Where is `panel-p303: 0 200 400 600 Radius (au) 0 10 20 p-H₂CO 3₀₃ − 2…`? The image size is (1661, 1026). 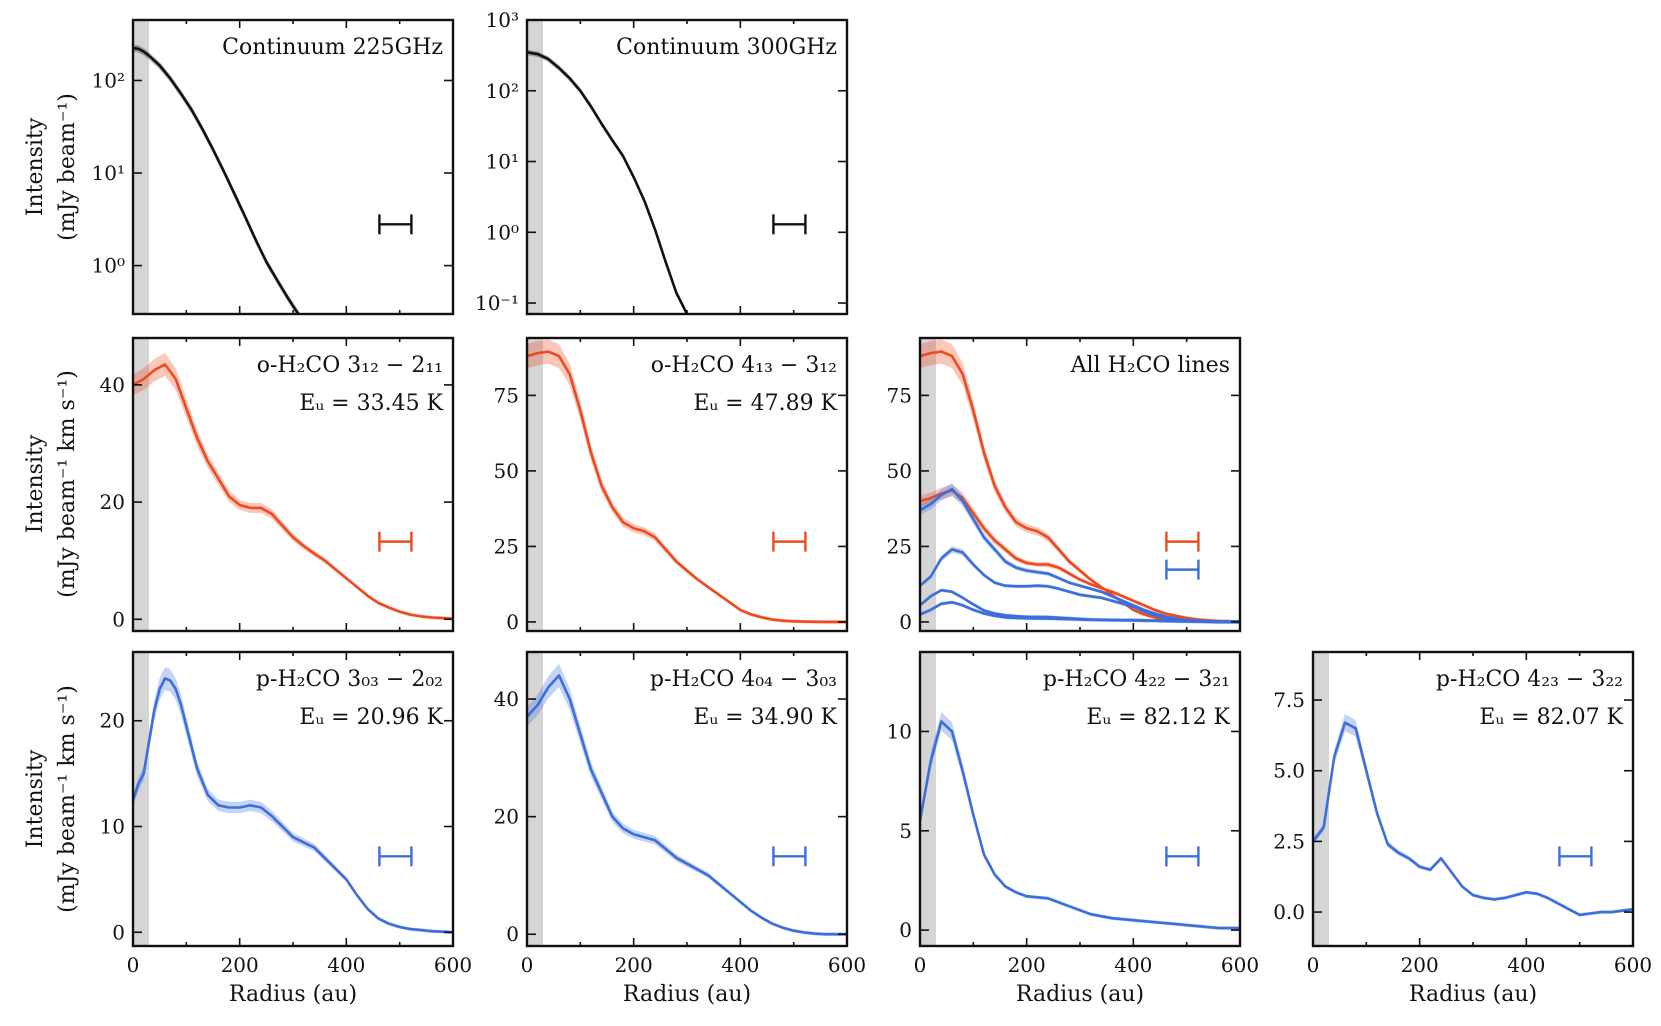 panel-p303: 0 200 400 600 Radius (au) 0 10 20 p-H₂CO 3₀₃ − 2… is located at coordinates (286, 828).